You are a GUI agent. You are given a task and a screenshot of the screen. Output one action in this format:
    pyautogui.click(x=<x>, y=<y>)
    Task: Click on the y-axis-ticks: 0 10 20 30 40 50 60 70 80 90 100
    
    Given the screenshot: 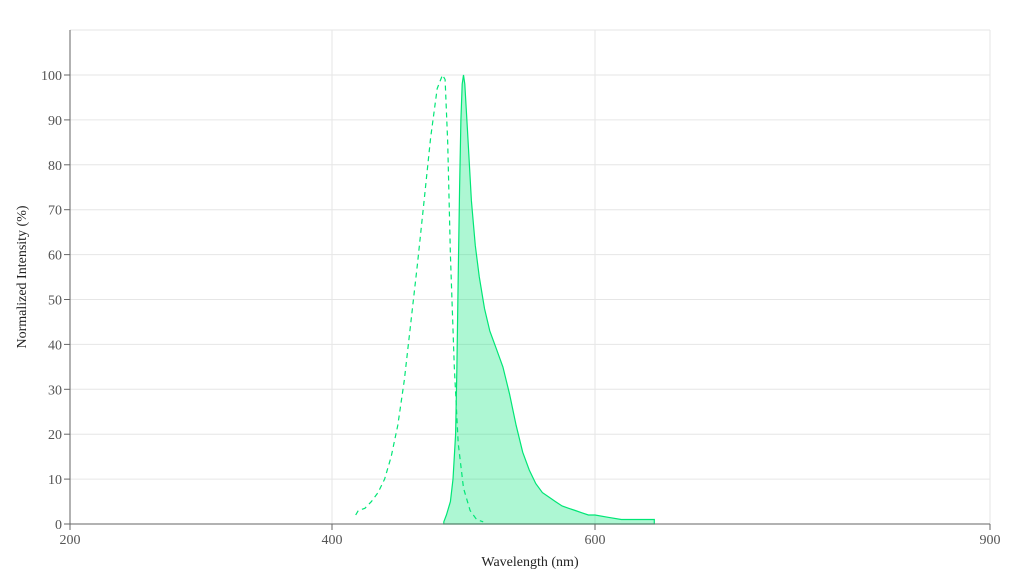 What is the action you would take?
    pyautogui.click(x=55, y=301)
    